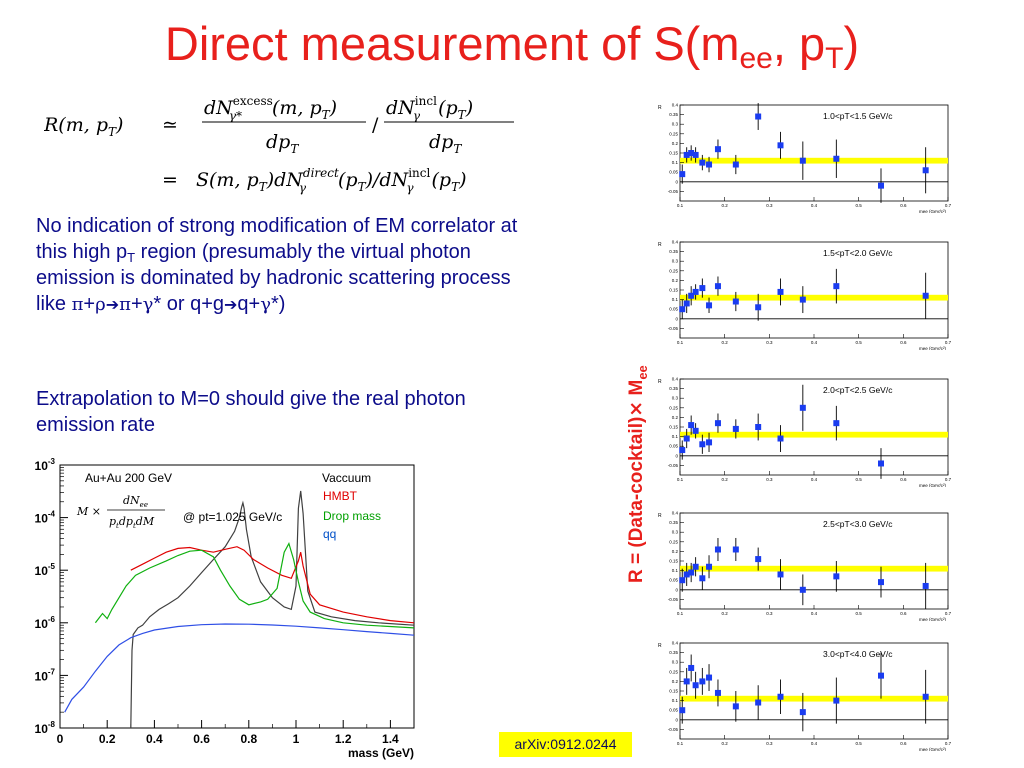  I want to click on formula-numerator: dNee, so click(135, 501).